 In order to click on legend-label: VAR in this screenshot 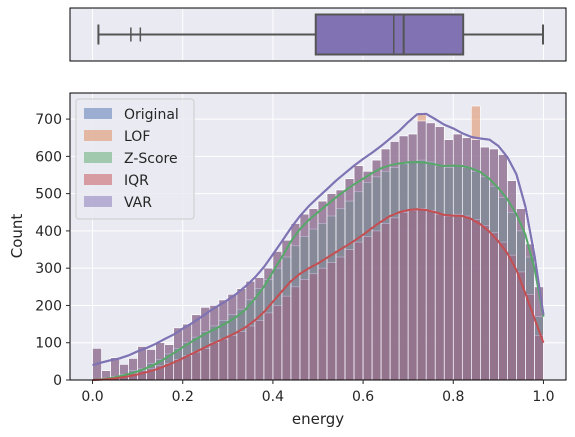, I will do `click(138, 203)`.